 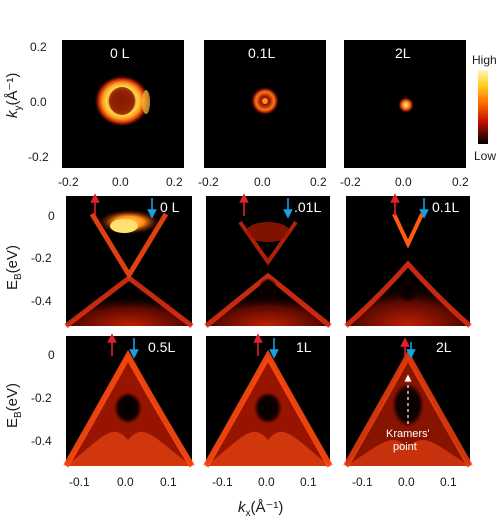 What do you see at coordinates (123, 104) in the screenshot?
I see `fermi-panel-0L: 0 L` at bounding box center [123, 104].